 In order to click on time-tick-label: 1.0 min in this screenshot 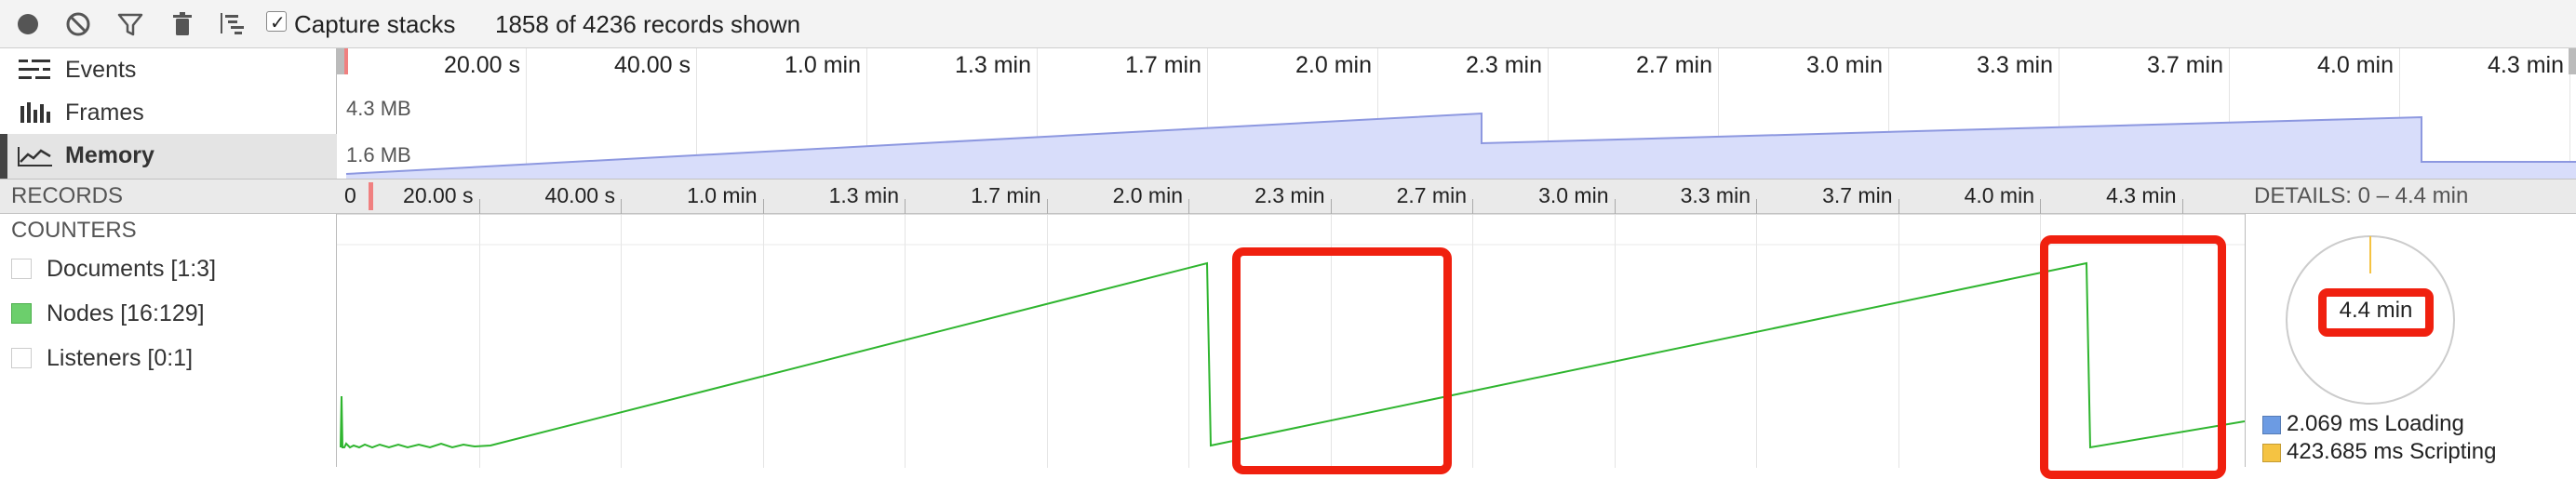, I will do `click(823, 65)`.